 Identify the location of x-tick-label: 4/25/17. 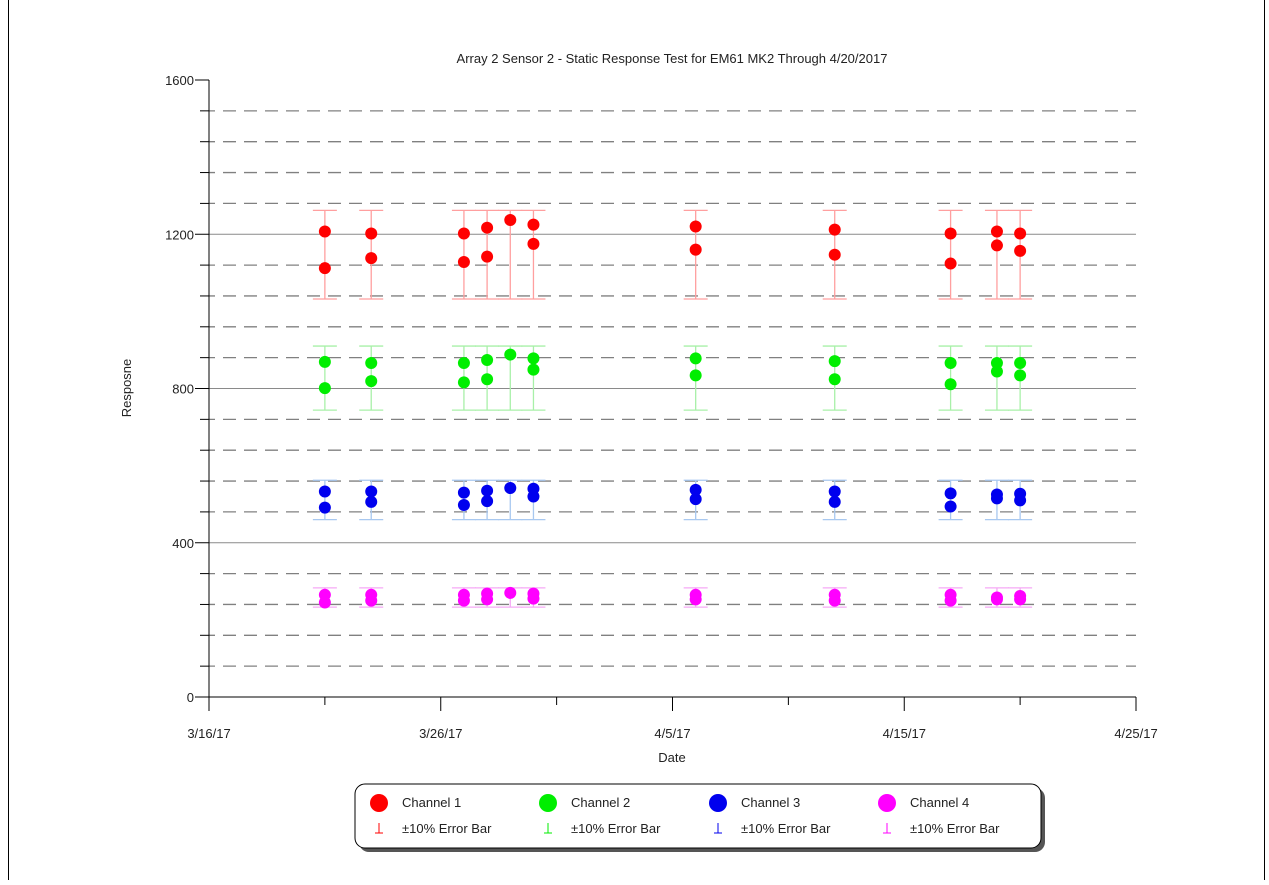
(1135, 733).